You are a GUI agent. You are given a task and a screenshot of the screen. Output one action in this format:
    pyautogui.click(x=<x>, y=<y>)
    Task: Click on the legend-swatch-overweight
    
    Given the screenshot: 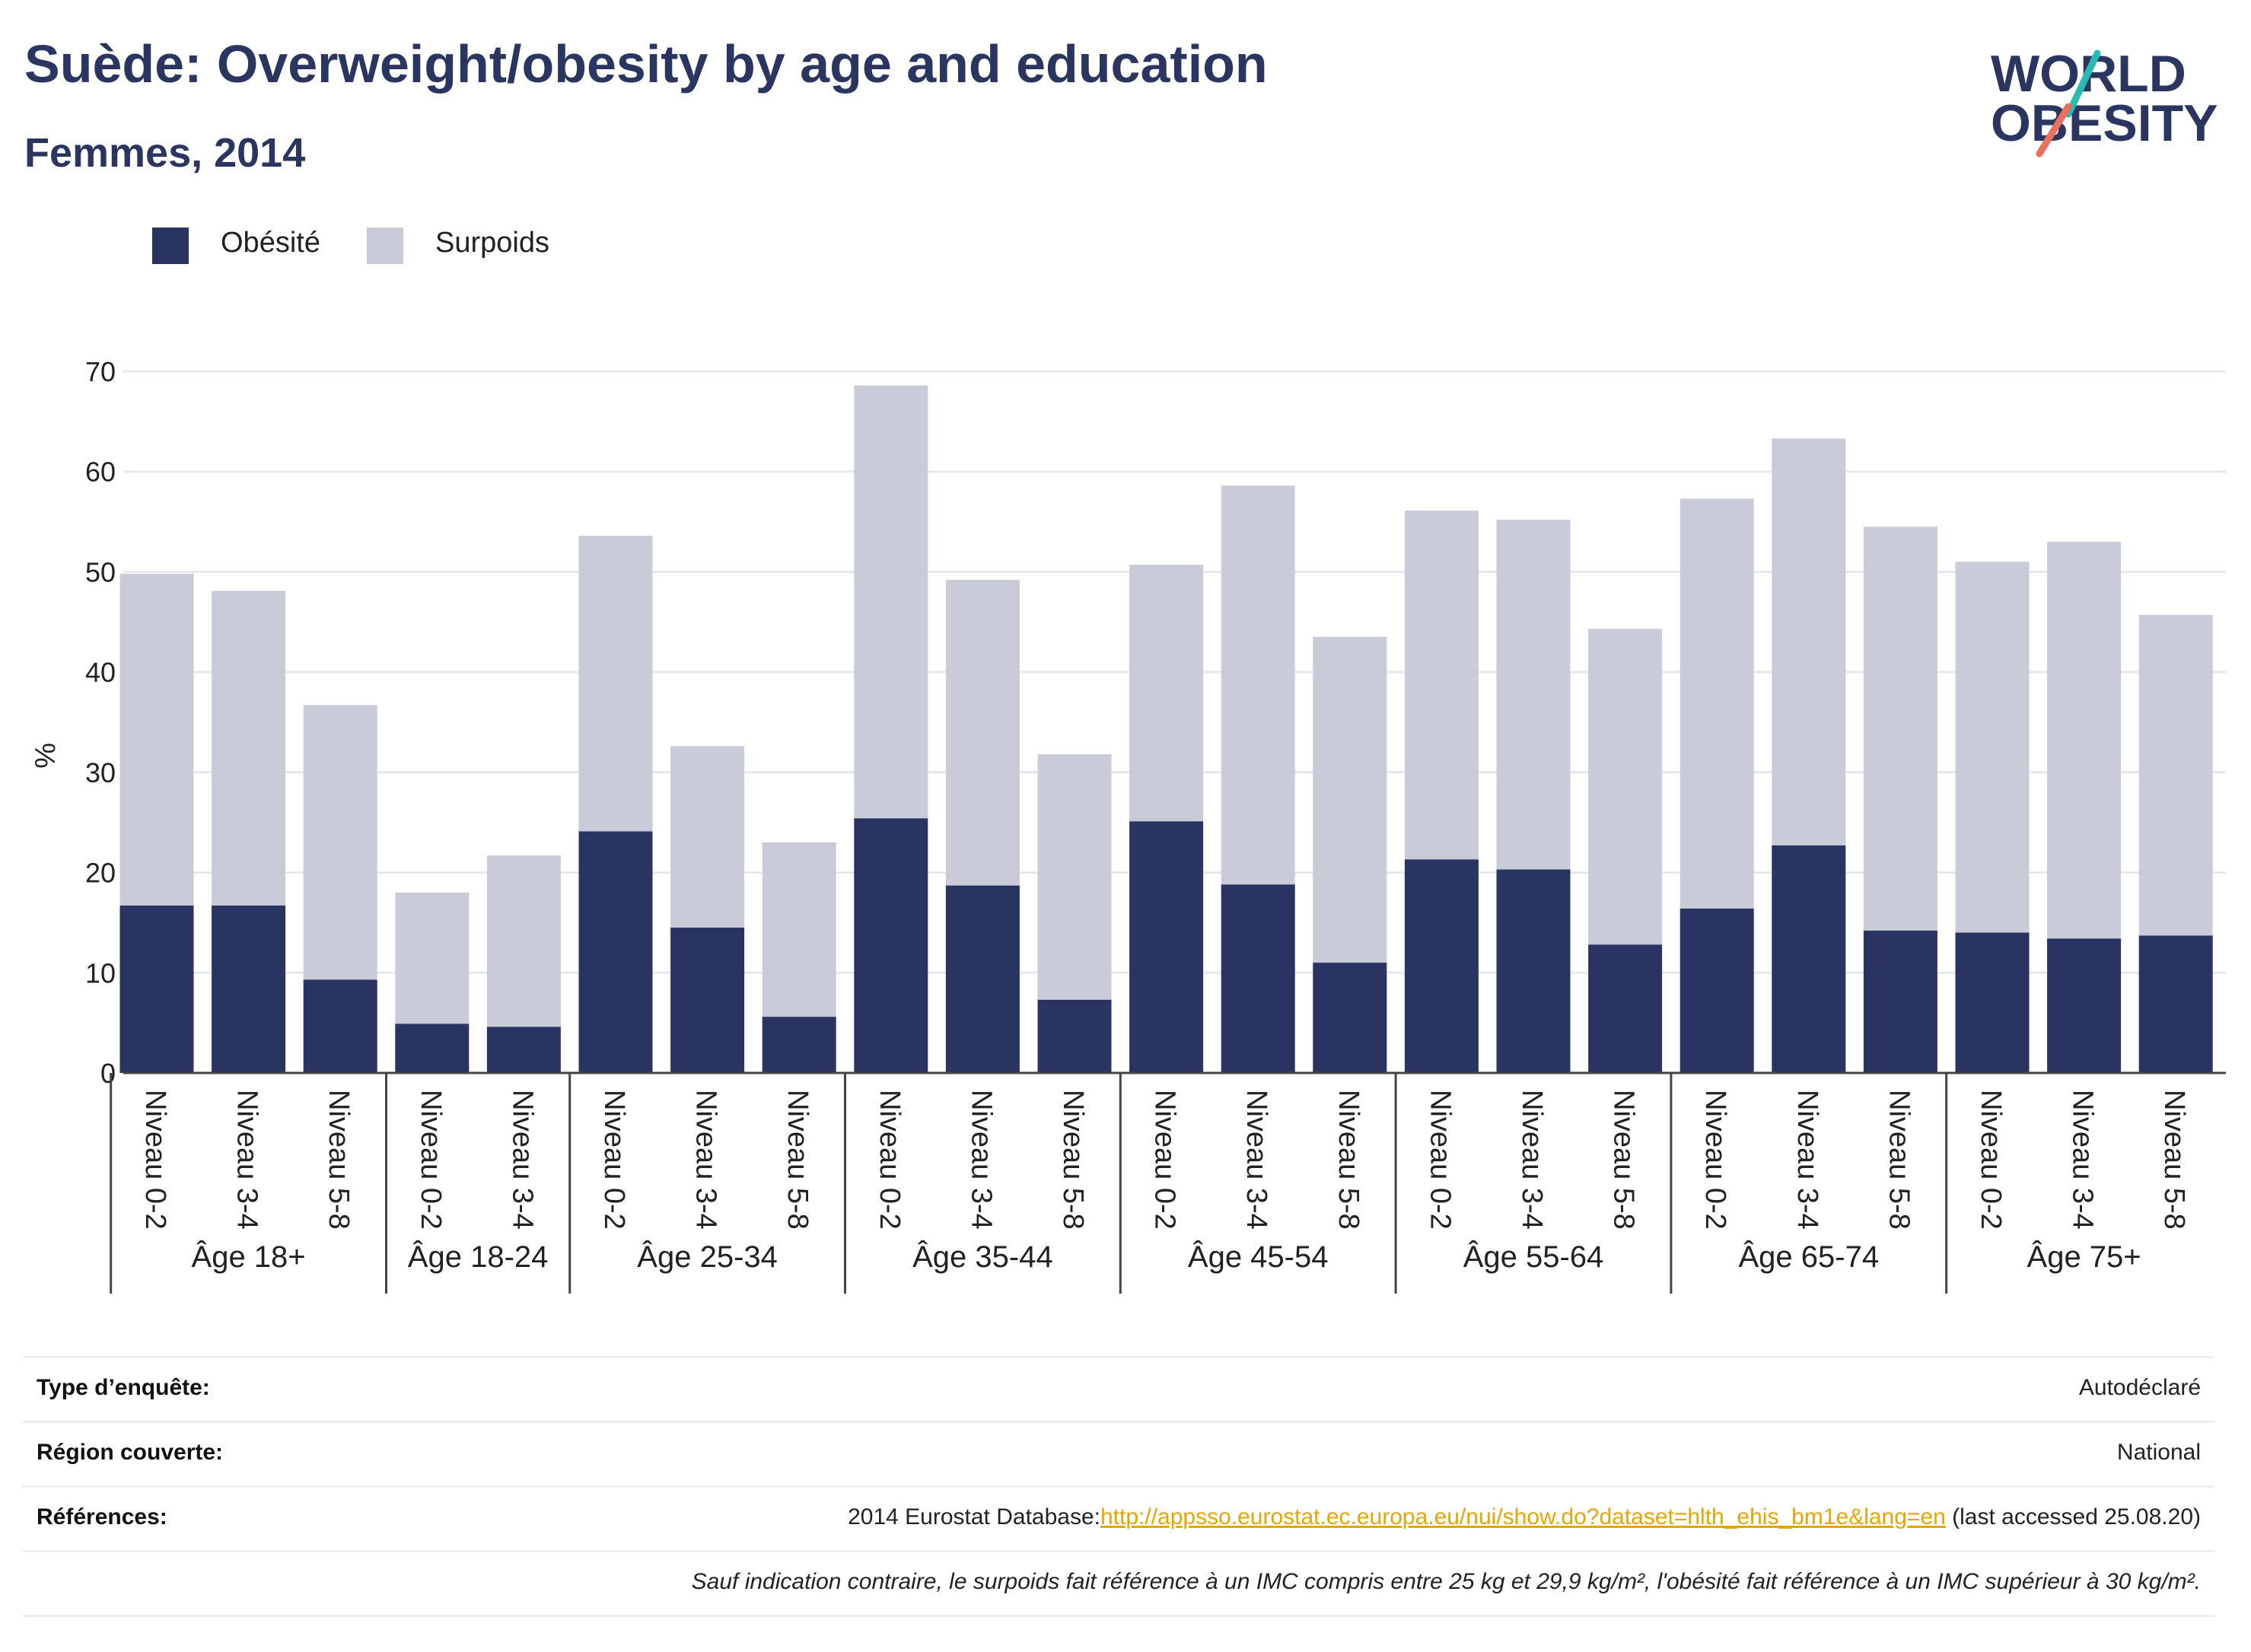 What is the action you would take?
    pyautogui.click(x=385, y=246)
    